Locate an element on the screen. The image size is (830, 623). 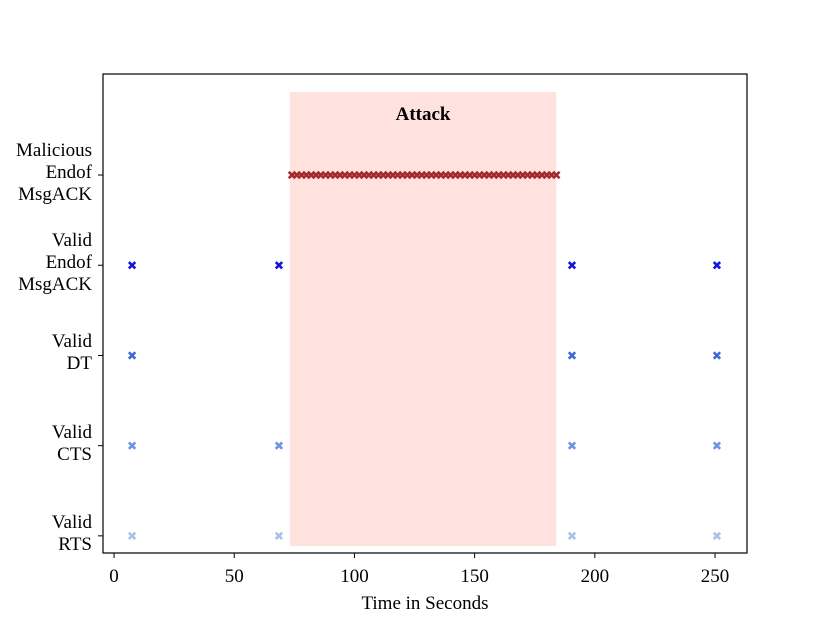
y-tick-label: Valid RTS is located at coordinates (71, 533).